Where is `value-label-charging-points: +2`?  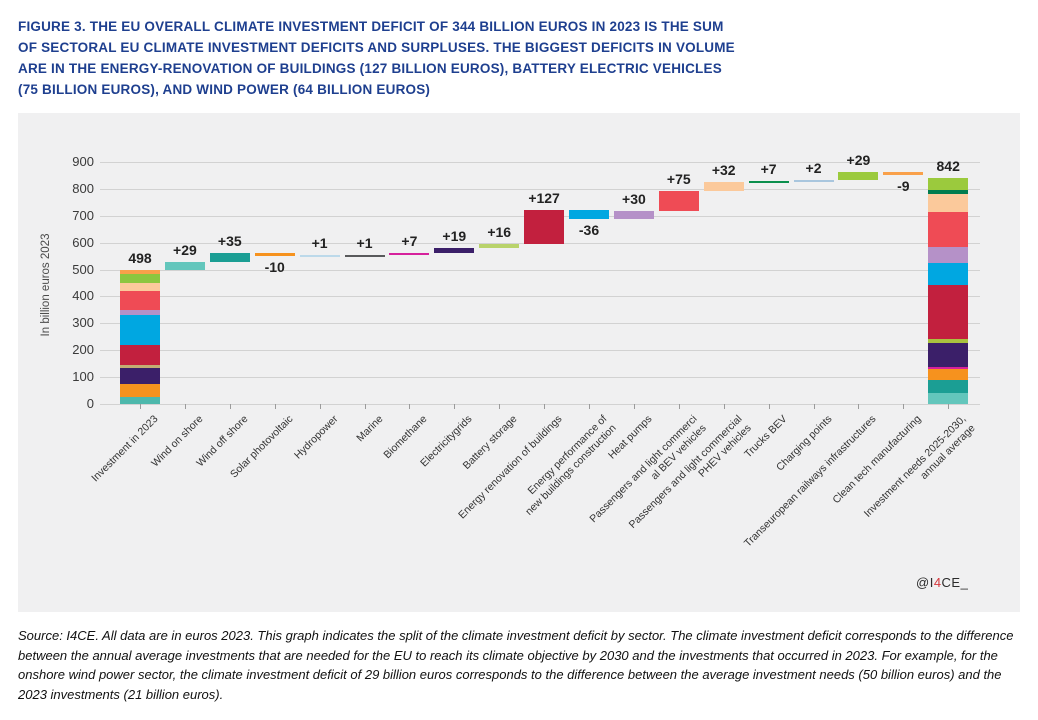 value-label-charging-points: +2 is located at coordinates (813, 168).